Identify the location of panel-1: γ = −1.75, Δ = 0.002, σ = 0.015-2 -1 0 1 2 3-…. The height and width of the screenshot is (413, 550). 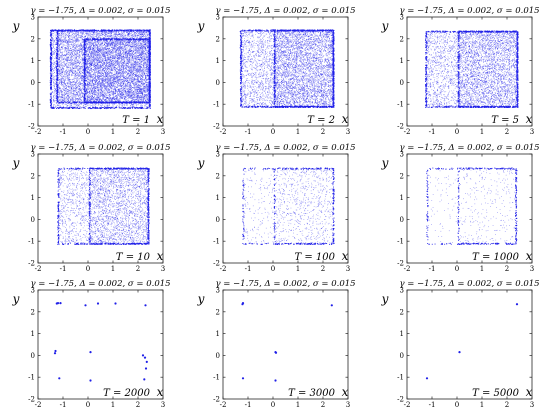
(91, 71).